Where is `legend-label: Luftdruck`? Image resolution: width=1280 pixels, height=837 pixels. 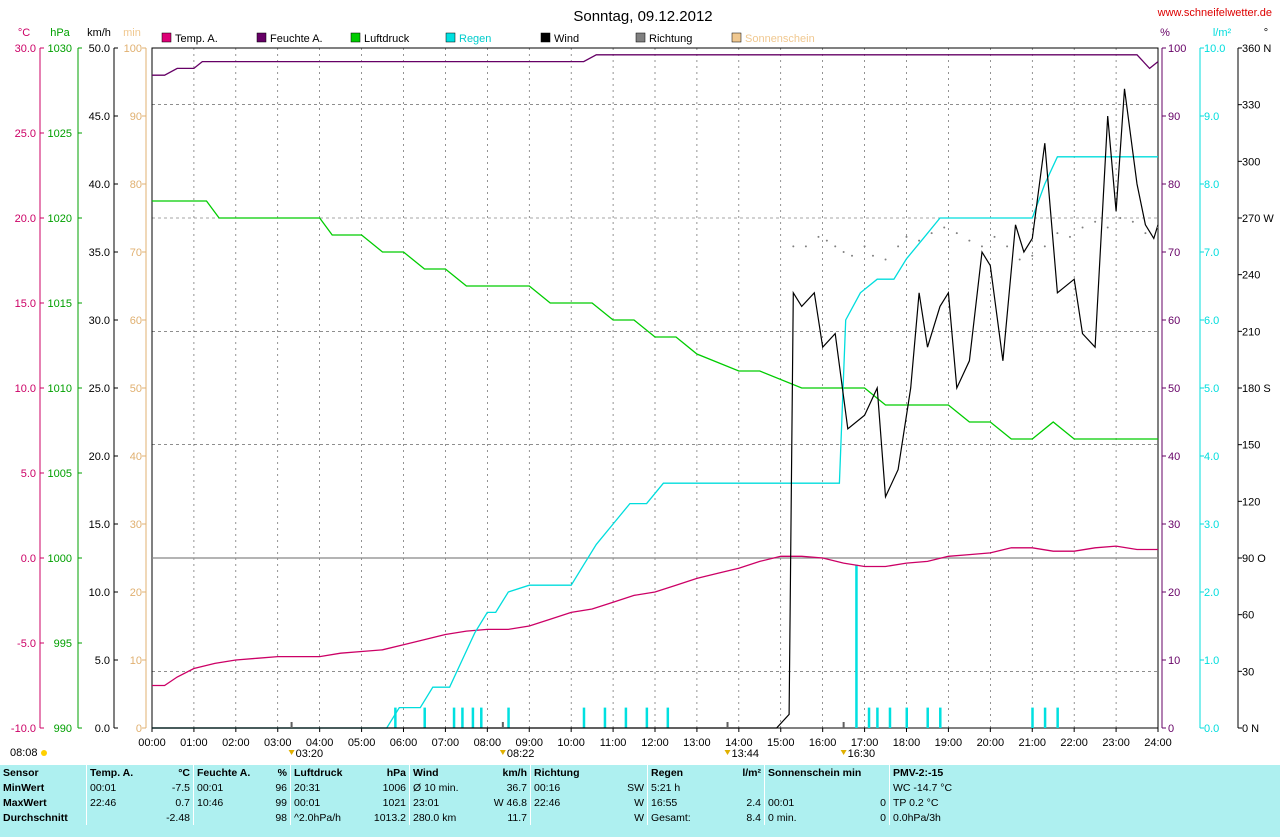 legend-label: Luftdruck is located at coordinates (387, 39).